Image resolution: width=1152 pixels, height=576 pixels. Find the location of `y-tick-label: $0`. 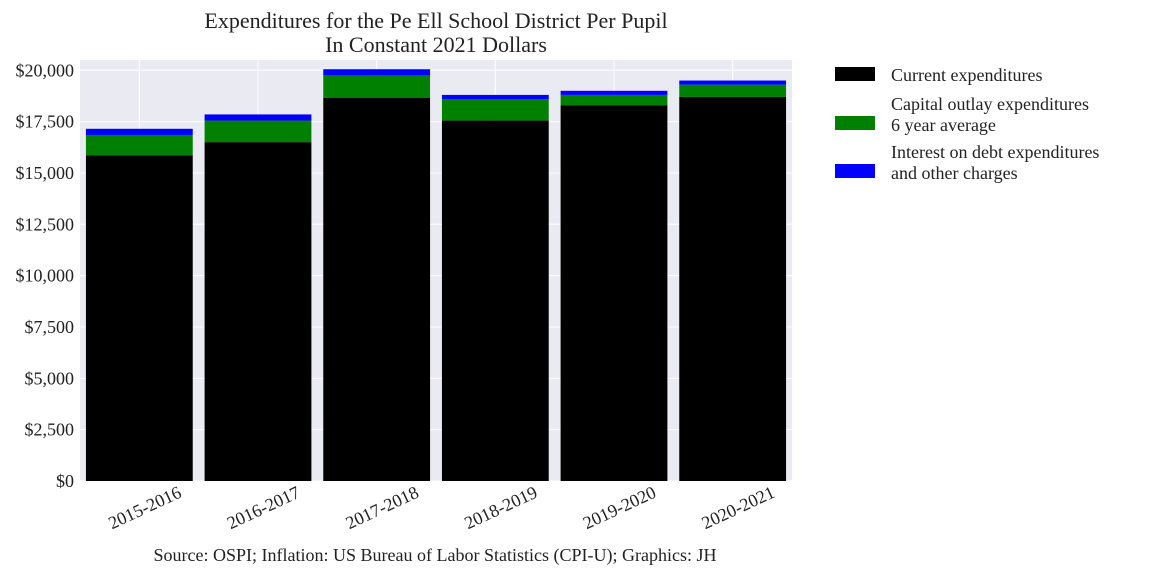

y-tick-label: $0 is located at coordinates (65, 481).